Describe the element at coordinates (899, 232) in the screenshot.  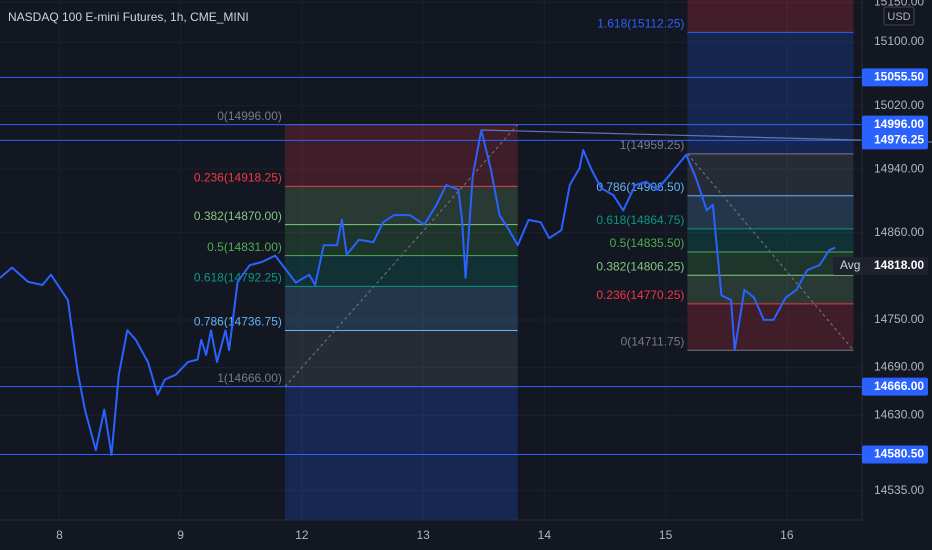
I see `y-tick-label: 14860.00` at that location.